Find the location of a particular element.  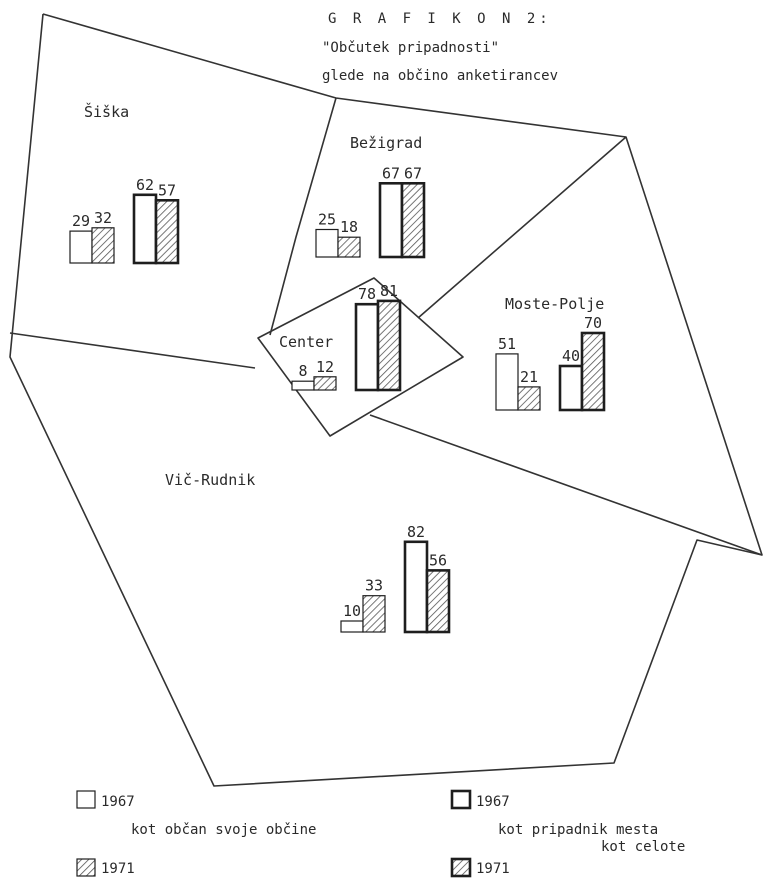

chart-subtitle-line2: glede na občino anketirancev is located at coordinates (440, 76).